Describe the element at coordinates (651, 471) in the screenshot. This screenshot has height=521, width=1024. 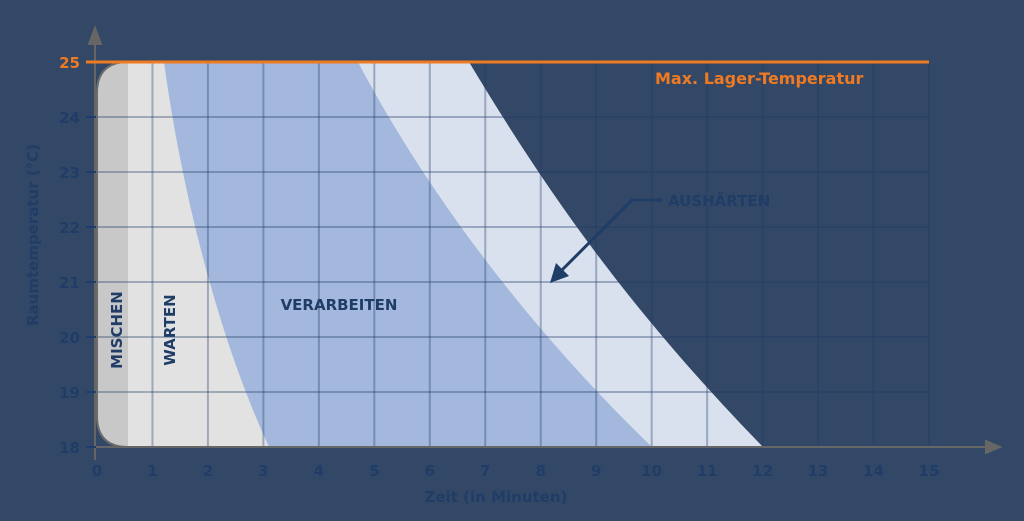
I see `x-tick-label: 10` at that location.